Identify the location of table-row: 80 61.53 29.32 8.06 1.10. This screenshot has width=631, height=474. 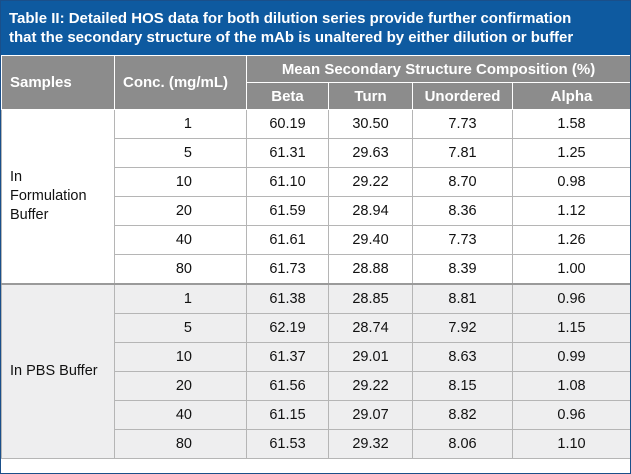
(316, 444).